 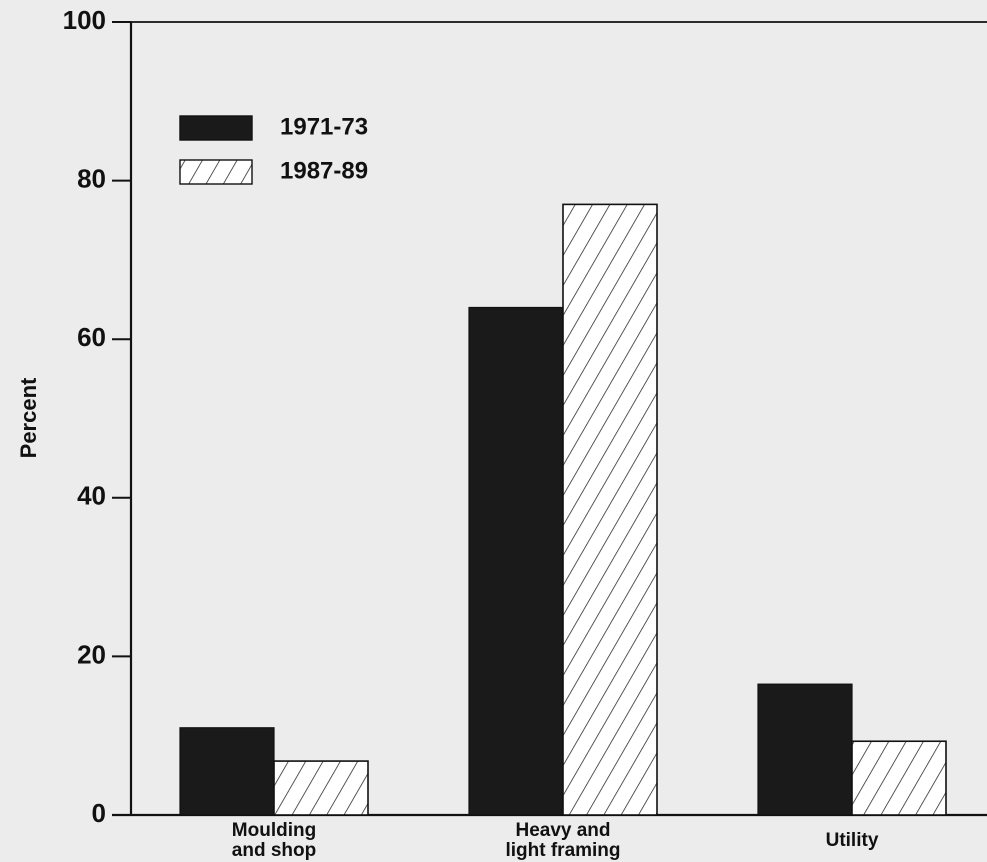 I want to click on x-category-label: light framing, so click(x=562, y=850).